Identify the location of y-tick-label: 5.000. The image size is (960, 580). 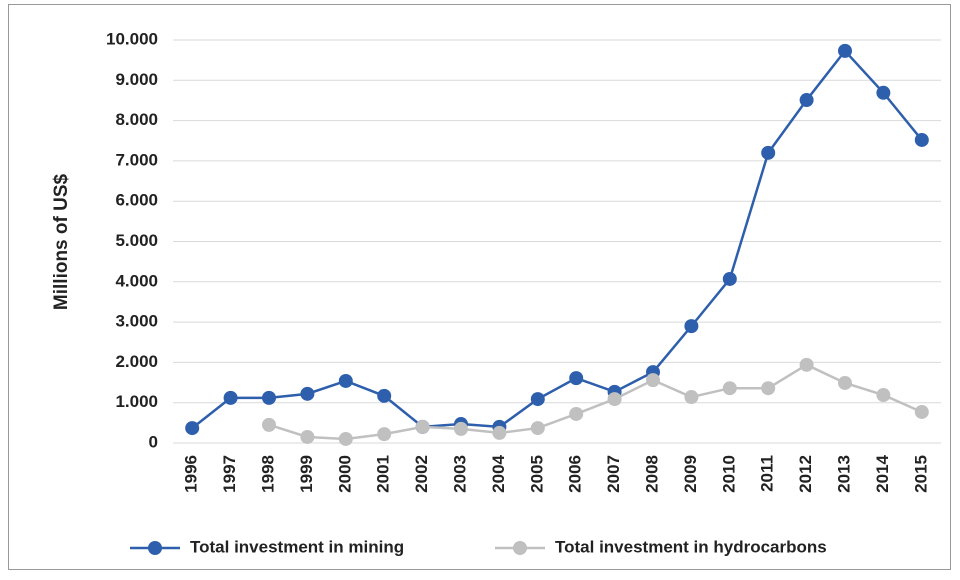
(136, 240).